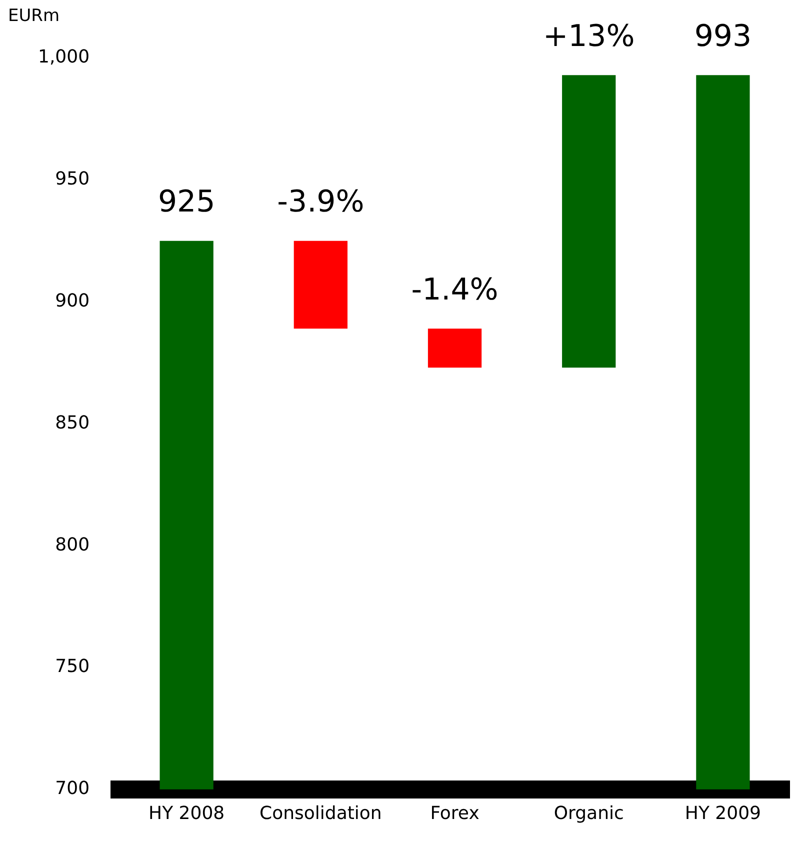 Image resolution: width=798 pixels, height=847 pixels. What do you see at coordinates (455, 813) in the screenshot?
I see `x-tick-label: Forex` at bounding box center [455, 813].